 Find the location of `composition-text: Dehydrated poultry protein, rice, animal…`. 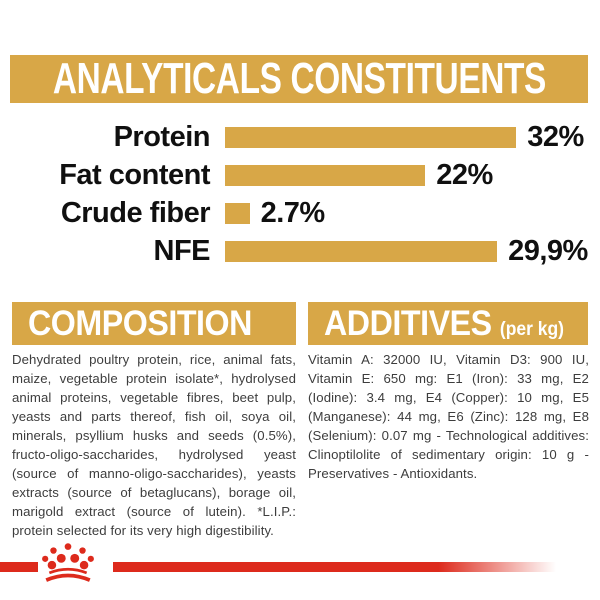

composition-text: Dehydrated poultry protein, rice, animal… is located at coordinates (154, 445).